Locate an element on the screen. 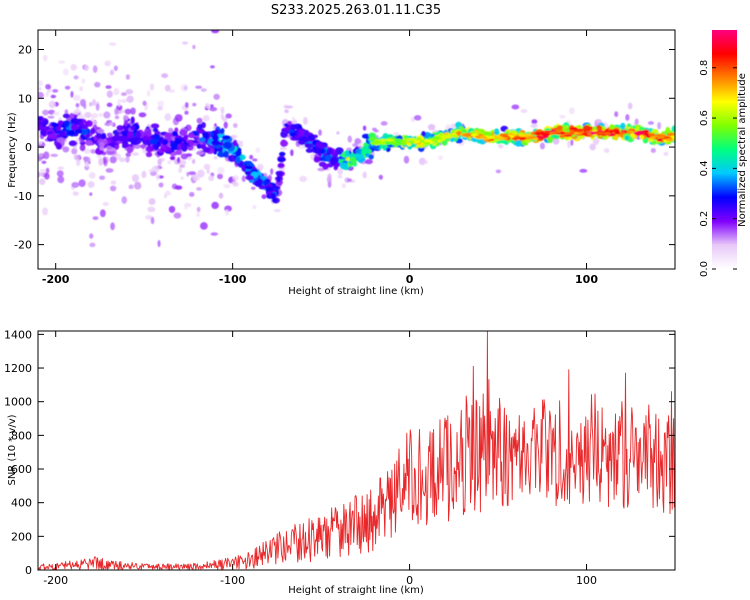 This screenshot has height=600, width=750. spectrogram-x-axis-label: Height of straight line (km) is located at coordinates (356, 291).